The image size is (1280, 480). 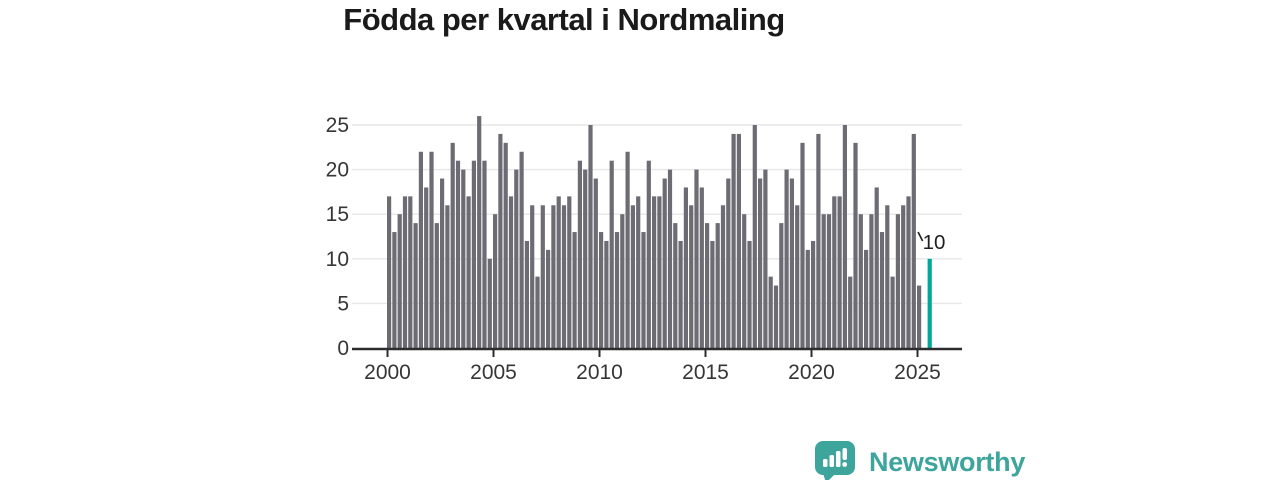 I want to click on newsworthy-logo: Newsworthy, so click(x=919, y=460).